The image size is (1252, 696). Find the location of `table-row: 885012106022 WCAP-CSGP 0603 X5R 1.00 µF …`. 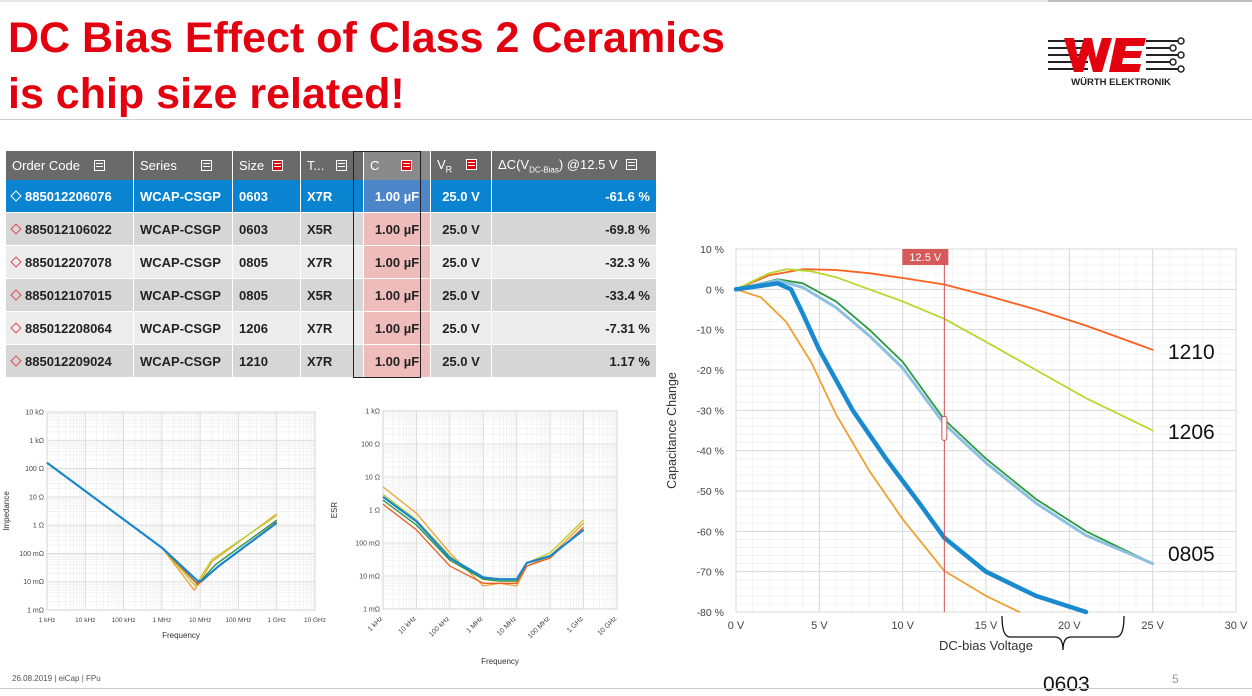

table-row: 885012106022 WCAP-CSGP 0603 X5R 1.00 µF … is located at coordinates (331, 229).